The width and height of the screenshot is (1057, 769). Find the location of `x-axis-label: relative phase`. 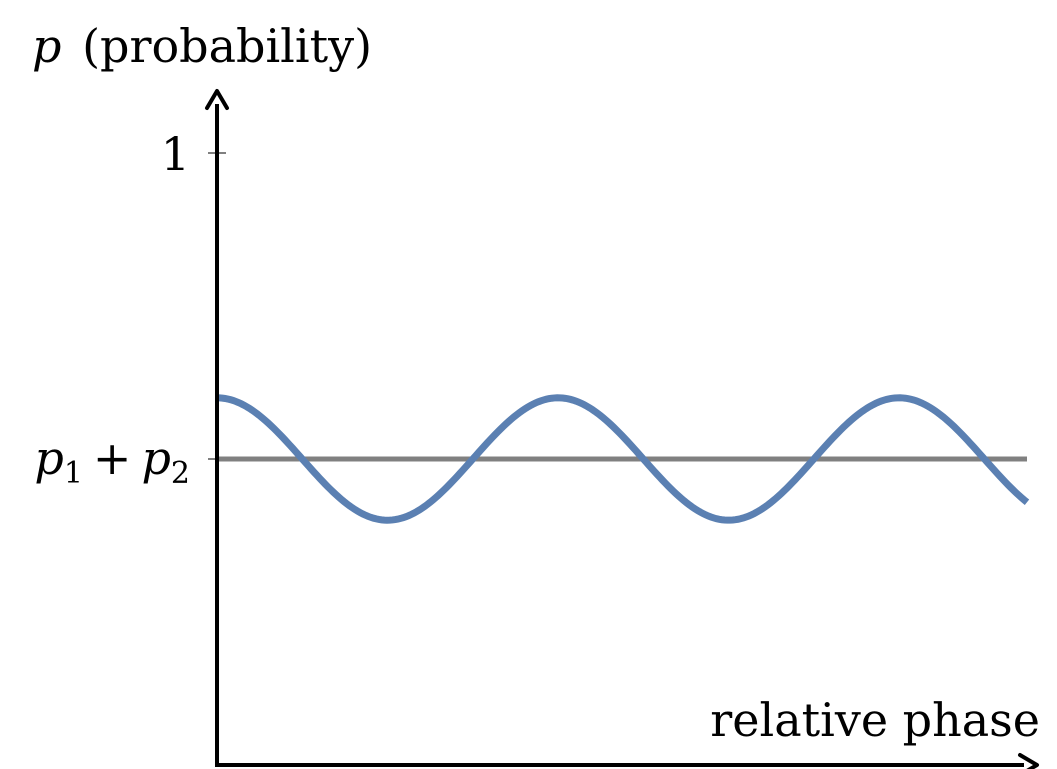

x-axis-label: relative phase is located at coordinates (875, 720).